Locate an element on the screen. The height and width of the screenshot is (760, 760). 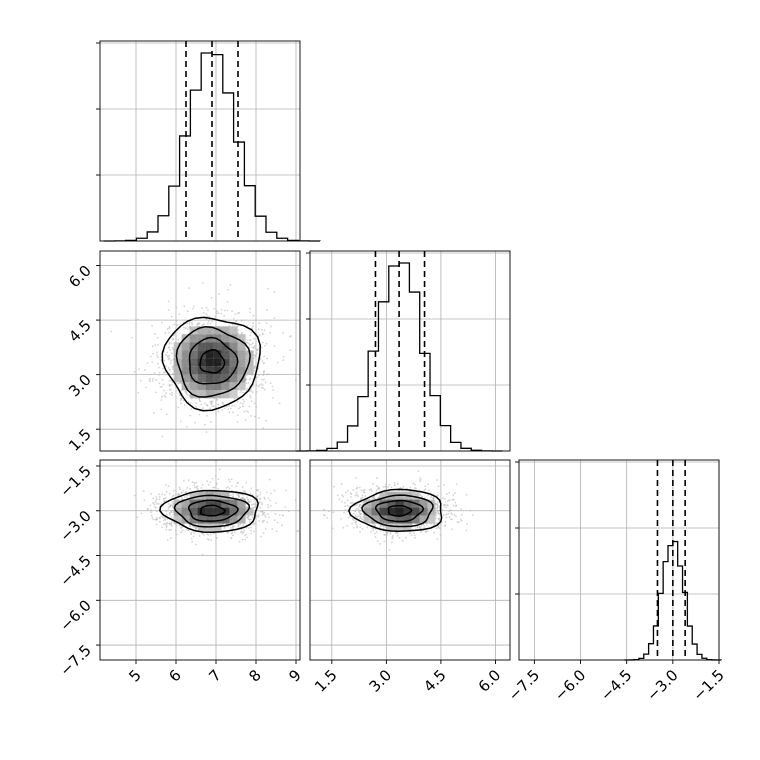
y-tick-label: 6.0 is located at coordinates (80, 277).